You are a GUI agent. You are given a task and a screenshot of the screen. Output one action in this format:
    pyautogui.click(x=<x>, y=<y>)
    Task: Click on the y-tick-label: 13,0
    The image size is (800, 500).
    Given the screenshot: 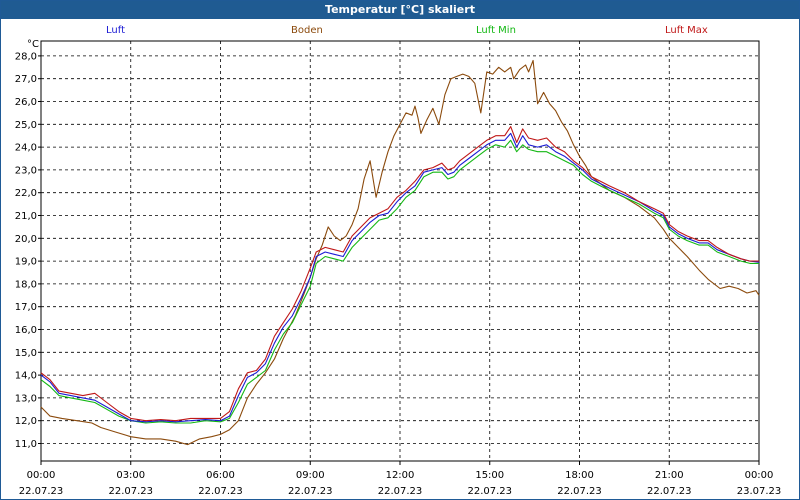 What is the action you would take?
    pyautogui.click(x=26, y=398)
    